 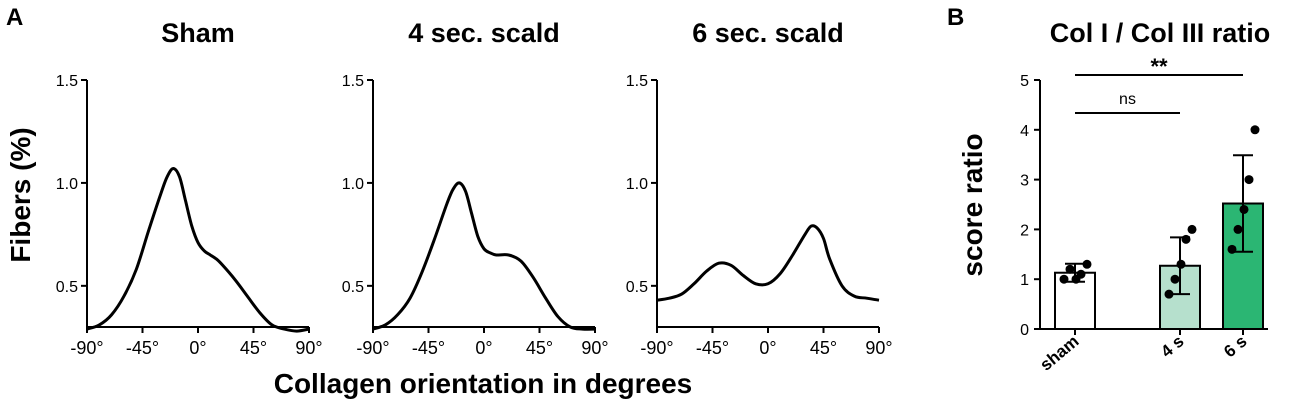 What do you see at coordinates (1059, 353) in the screenshot?
I see `x-tick-label: sham` at bounding box center [1059, 353].